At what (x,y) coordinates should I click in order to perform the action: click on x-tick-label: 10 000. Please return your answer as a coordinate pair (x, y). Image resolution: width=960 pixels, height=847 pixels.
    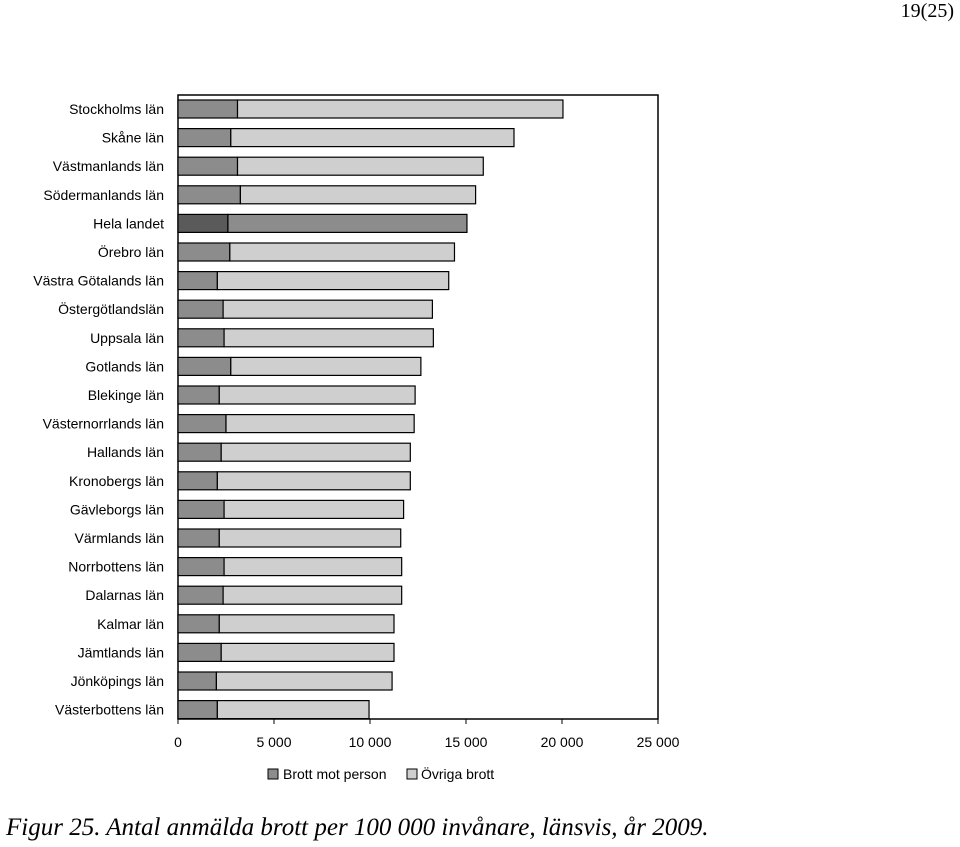
    Looking at the image, I should click on (370, 742).